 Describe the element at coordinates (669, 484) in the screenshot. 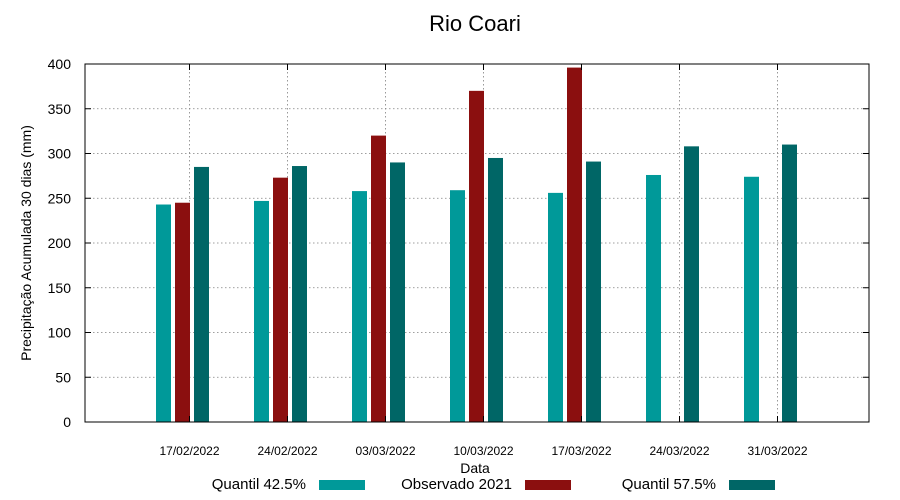

I see `legend-label: Quantil 57.5%` at that location.